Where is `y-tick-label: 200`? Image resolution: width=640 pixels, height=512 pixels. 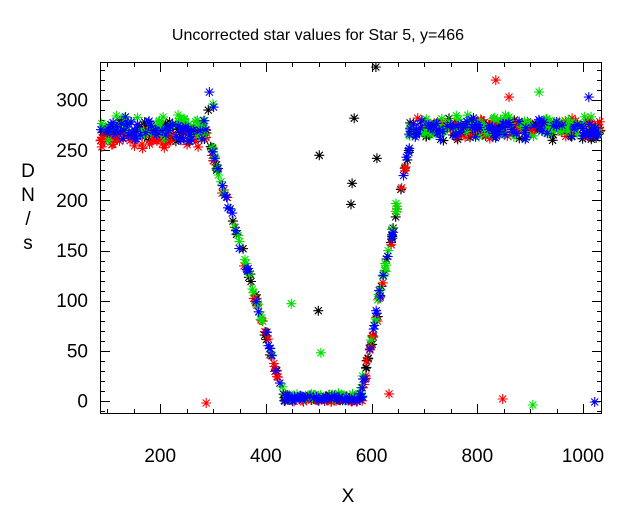
y-tick-label: 200 is located at coordinates (72, 201).